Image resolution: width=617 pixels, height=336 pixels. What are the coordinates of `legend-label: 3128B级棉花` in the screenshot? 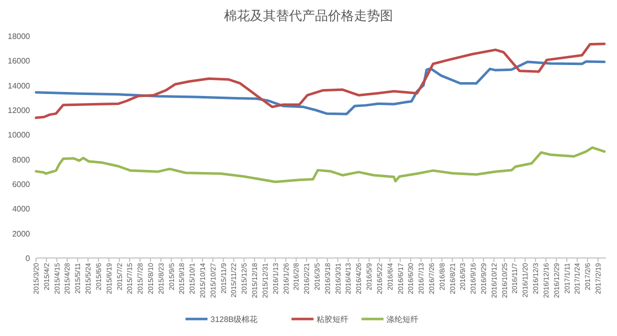 It's located at (234, 319).